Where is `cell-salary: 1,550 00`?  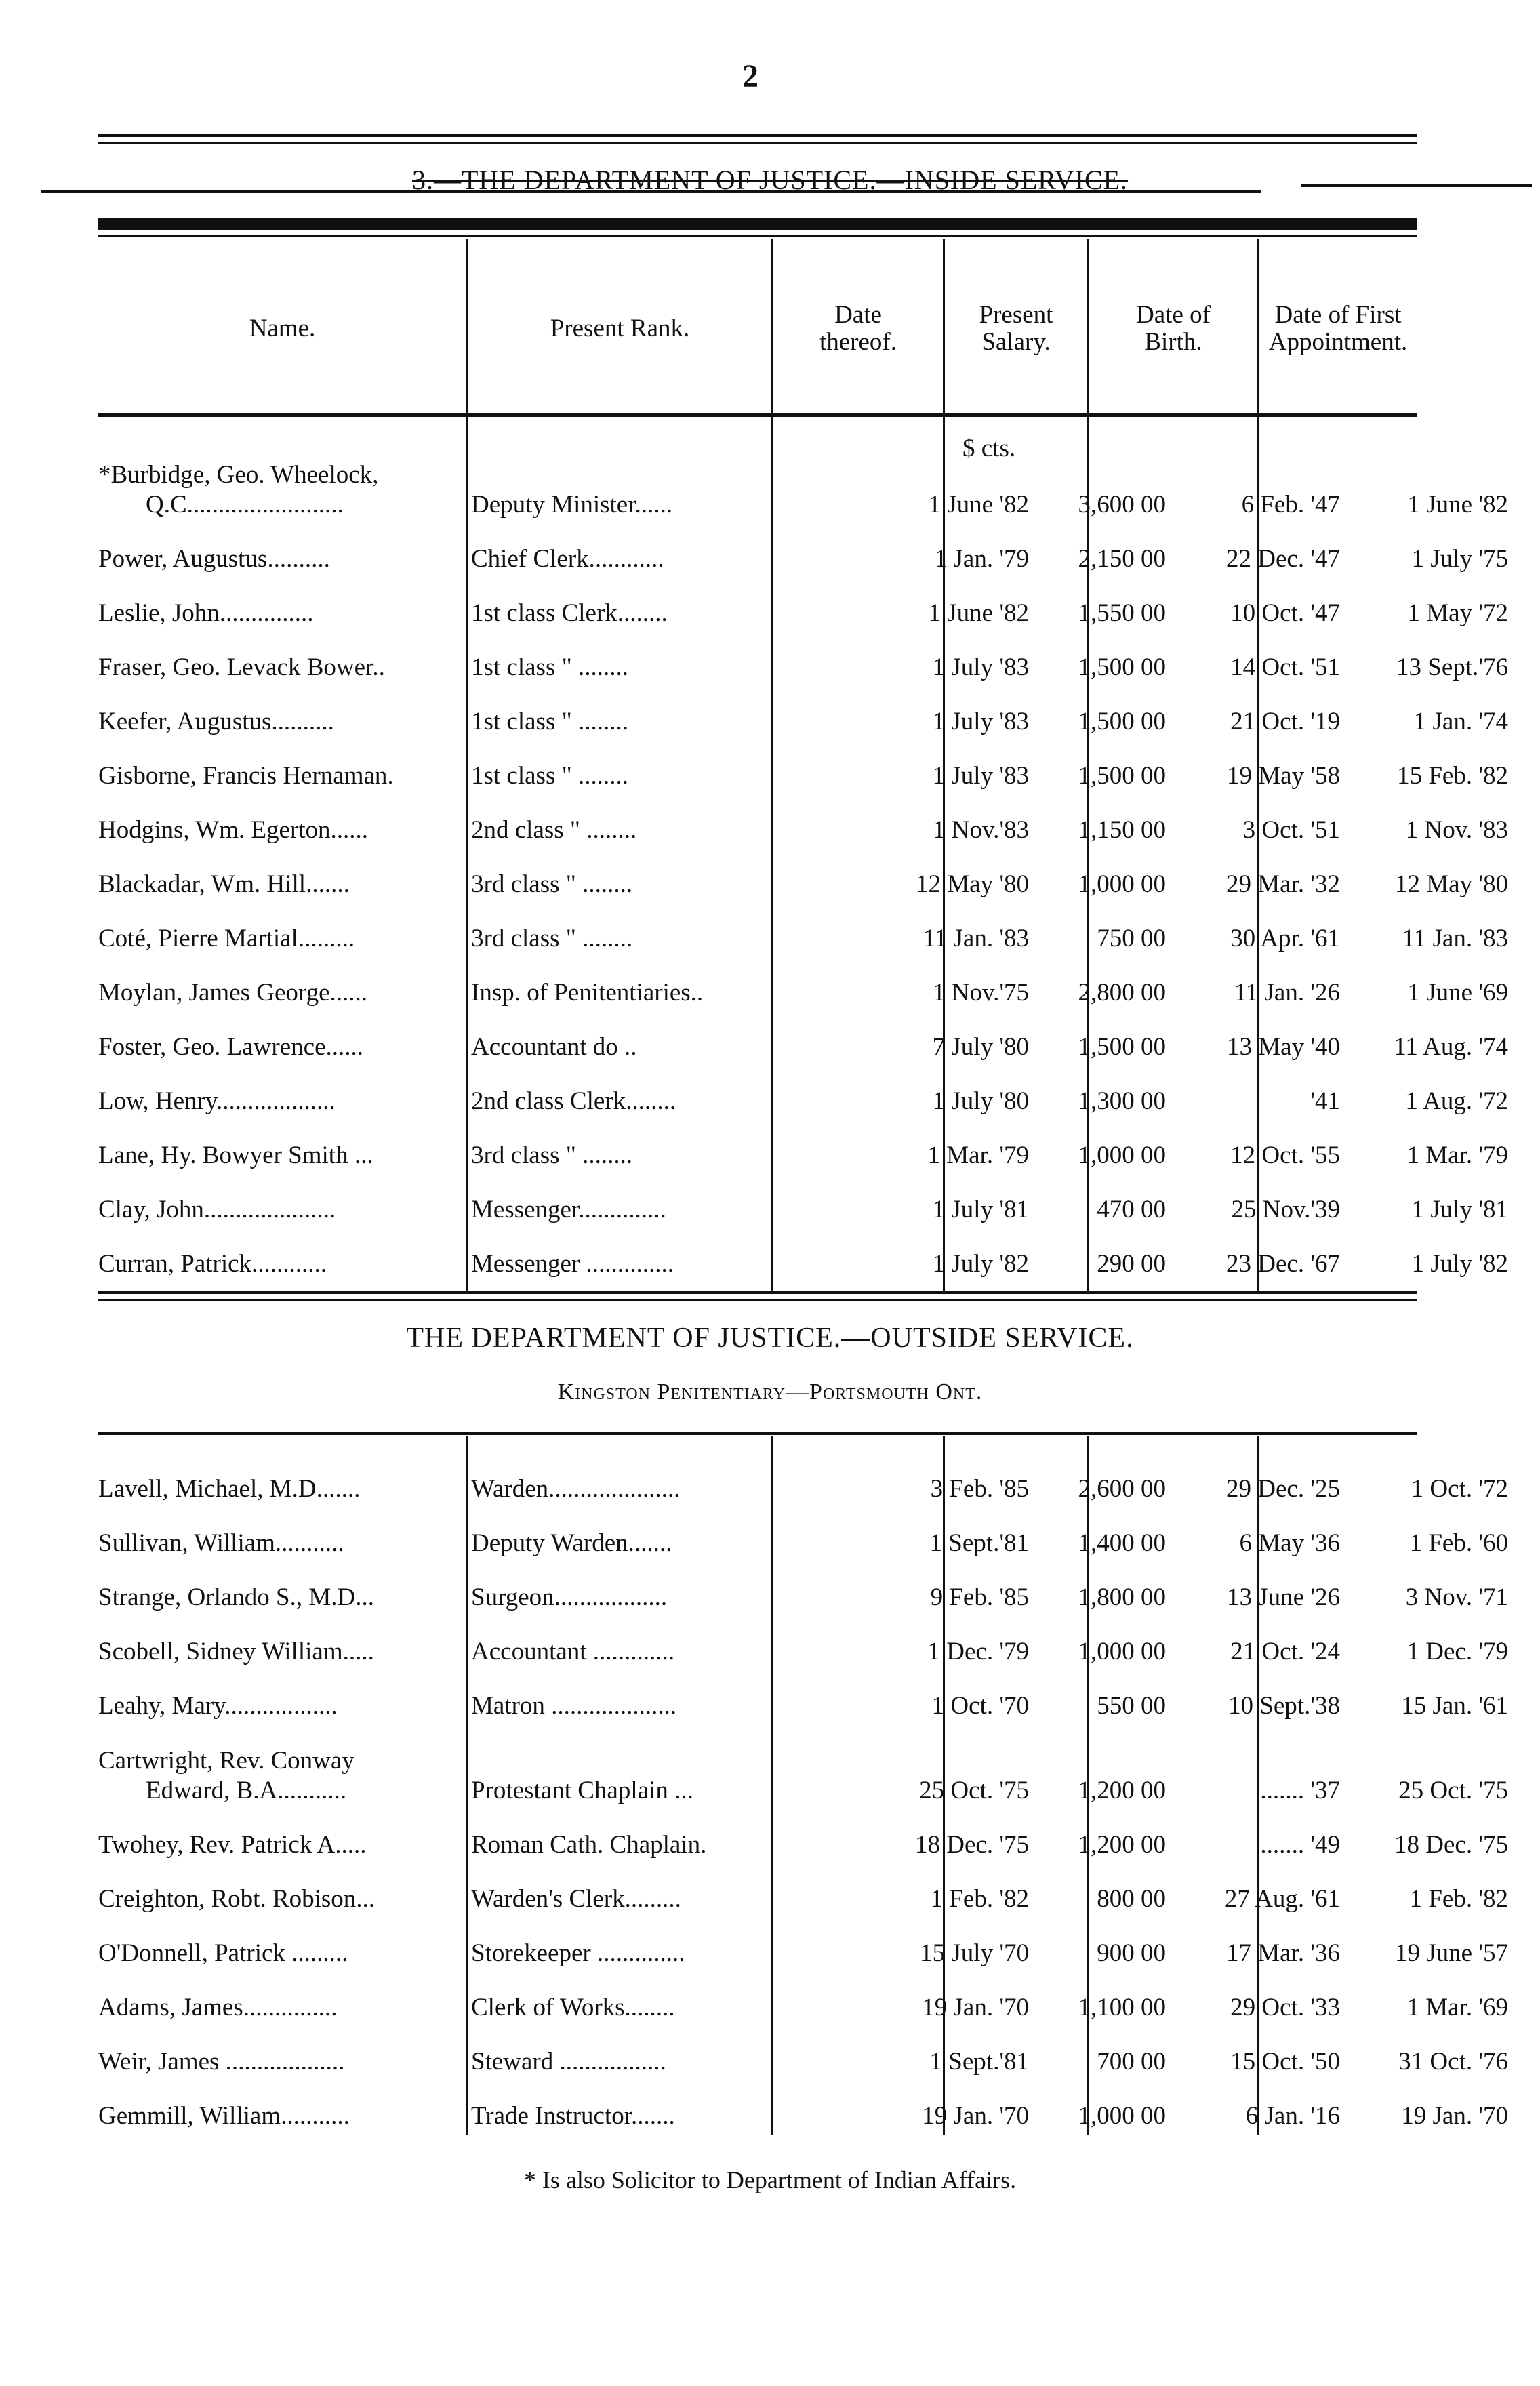 cell-salary: 1,550 00 is located at coordinates (1122, 613).